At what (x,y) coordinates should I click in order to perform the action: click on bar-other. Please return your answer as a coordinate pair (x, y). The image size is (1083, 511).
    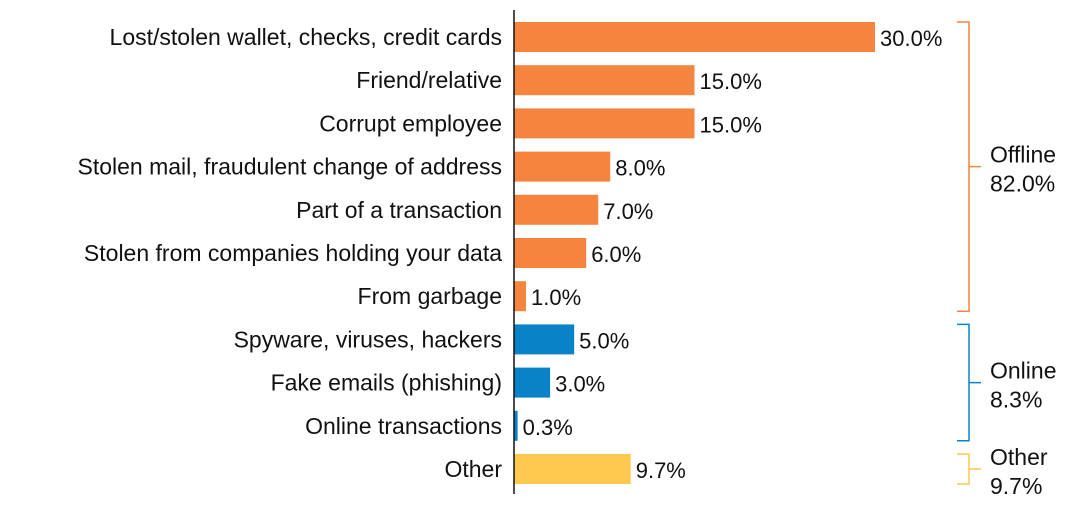
    Looking at the image, I should click on (572, 469).